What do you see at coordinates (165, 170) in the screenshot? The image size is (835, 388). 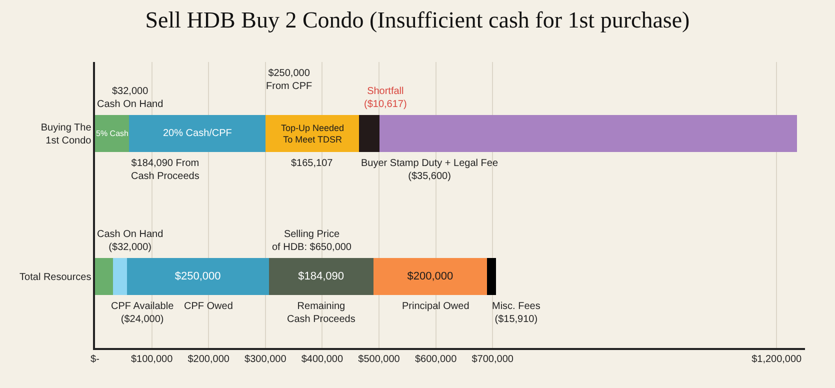 I see `annotation: $184,090 From Cash Proceeds` at bounding box center [165, 170].